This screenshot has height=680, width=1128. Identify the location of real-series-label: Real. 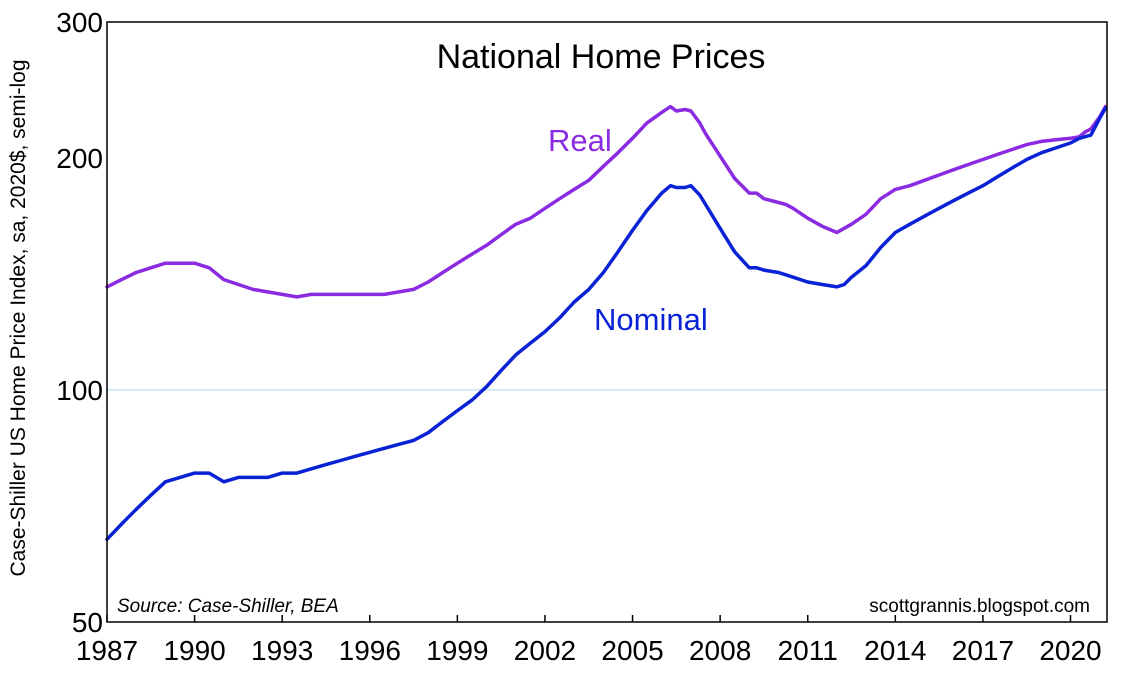
(580, 140).